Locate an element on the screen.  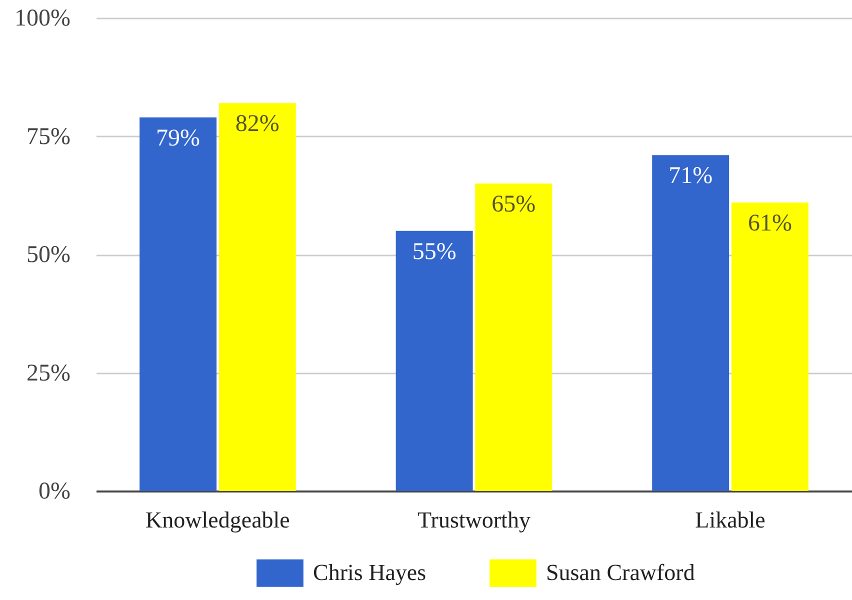
y-tick-label: 0% is located at coordinates (54, 491).